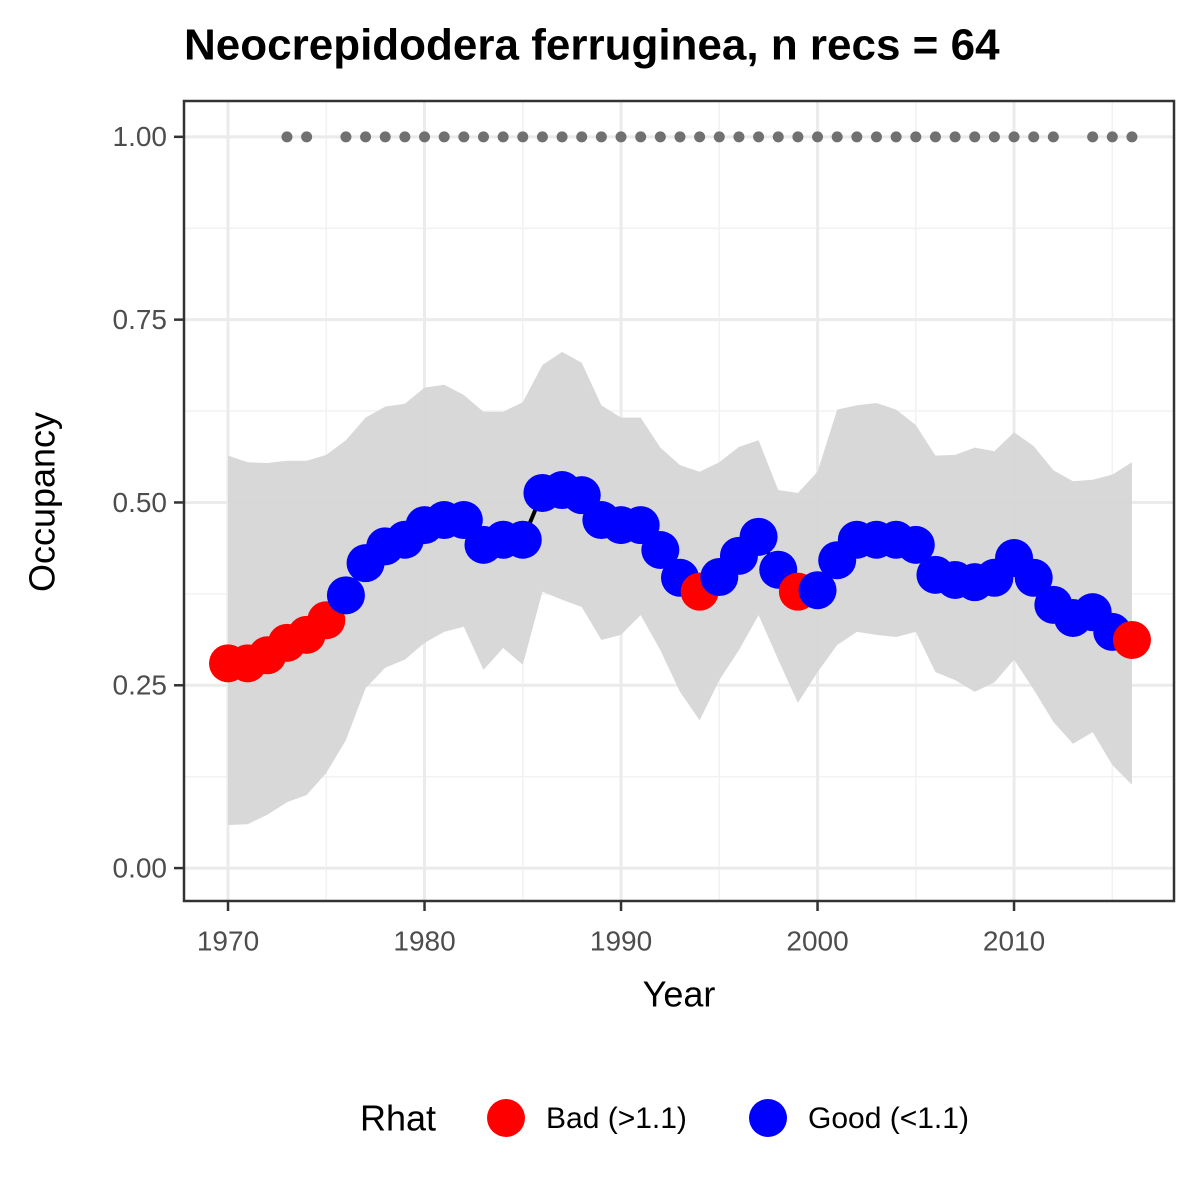  What do you see at coordinates (42, 502) in the screenshot?
I see `y-axis-title: Occupancy` at bounding box center [42, 502].